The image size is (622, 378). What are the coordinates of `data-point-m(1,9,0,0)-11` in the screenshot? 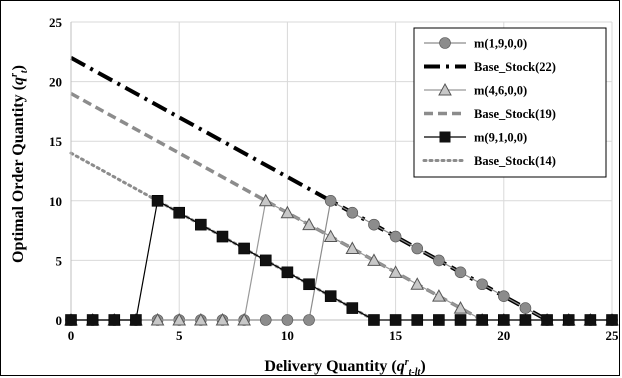 It's located at (309, 320).